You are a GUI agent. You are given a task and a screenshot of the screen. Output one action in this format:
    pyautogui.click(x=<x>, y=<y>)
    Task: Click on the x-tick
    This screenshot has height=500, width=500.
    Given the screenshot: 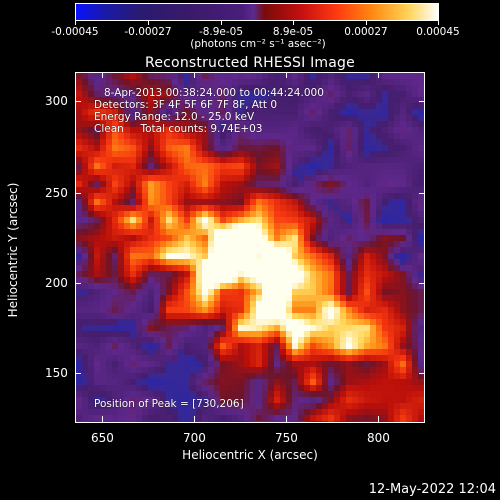 What is the action you would take?
    pyautogui.click(x=102, y=419)
    